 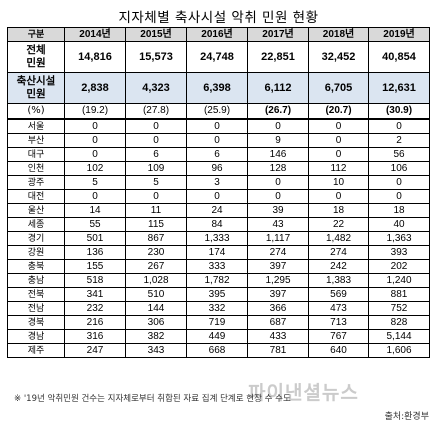 What do you see at coordinates (218, 238) in the screenshot?
I see `table-row: 경기 501 867 1,333 1,117 1,482 1,363` at bounding box center [218, 238].